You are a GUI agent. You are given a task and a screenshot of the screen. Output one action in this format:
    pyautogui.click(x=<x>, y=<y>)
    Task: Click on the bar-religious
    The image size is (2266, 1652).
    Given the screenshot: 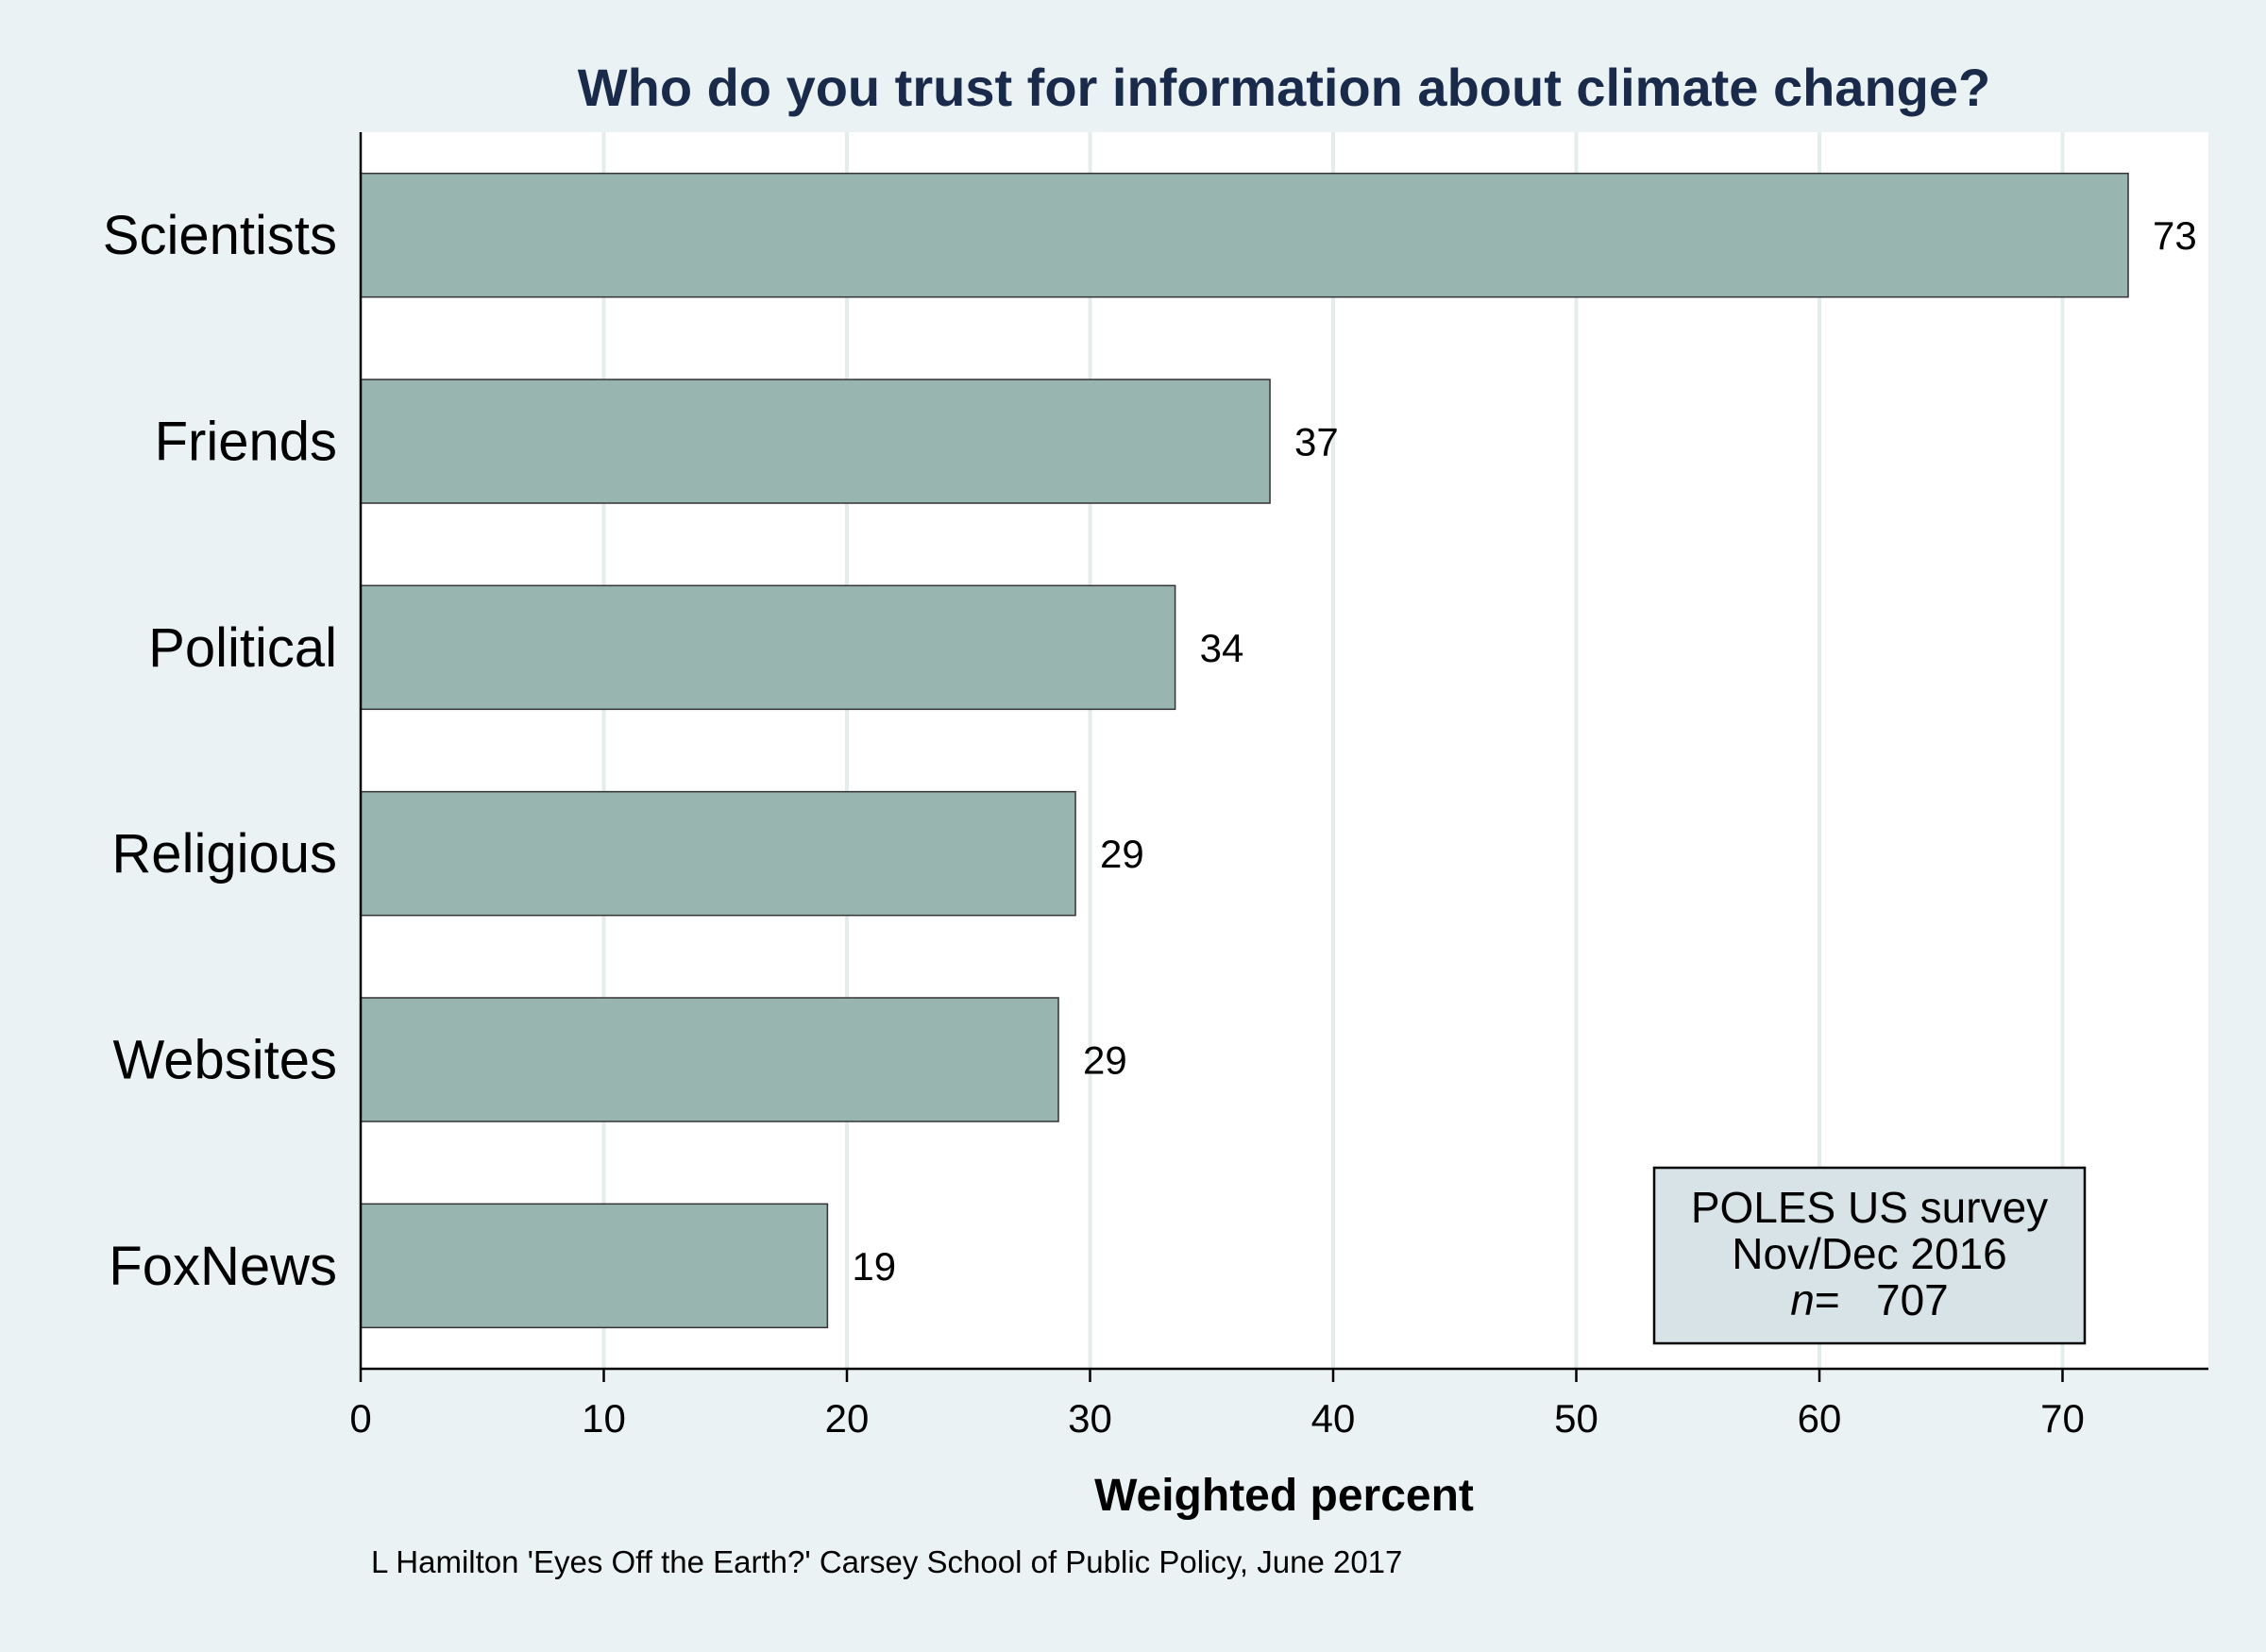 What is the action you would take?
    pyautogui.click(x=718, y=853)
    